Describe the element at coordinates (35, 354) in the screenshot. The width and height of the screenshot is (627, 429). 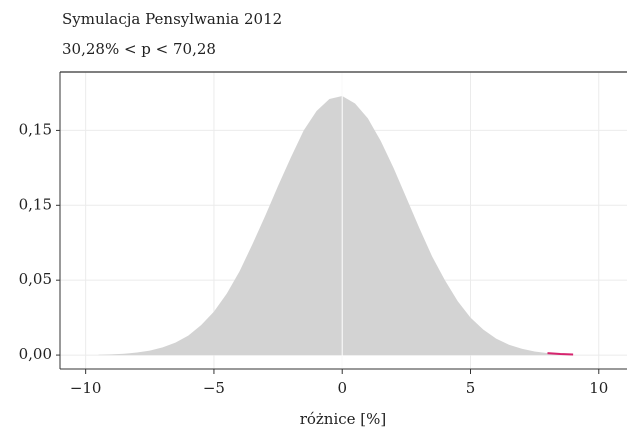
I see `y-tick-label: 0,00` at that location.